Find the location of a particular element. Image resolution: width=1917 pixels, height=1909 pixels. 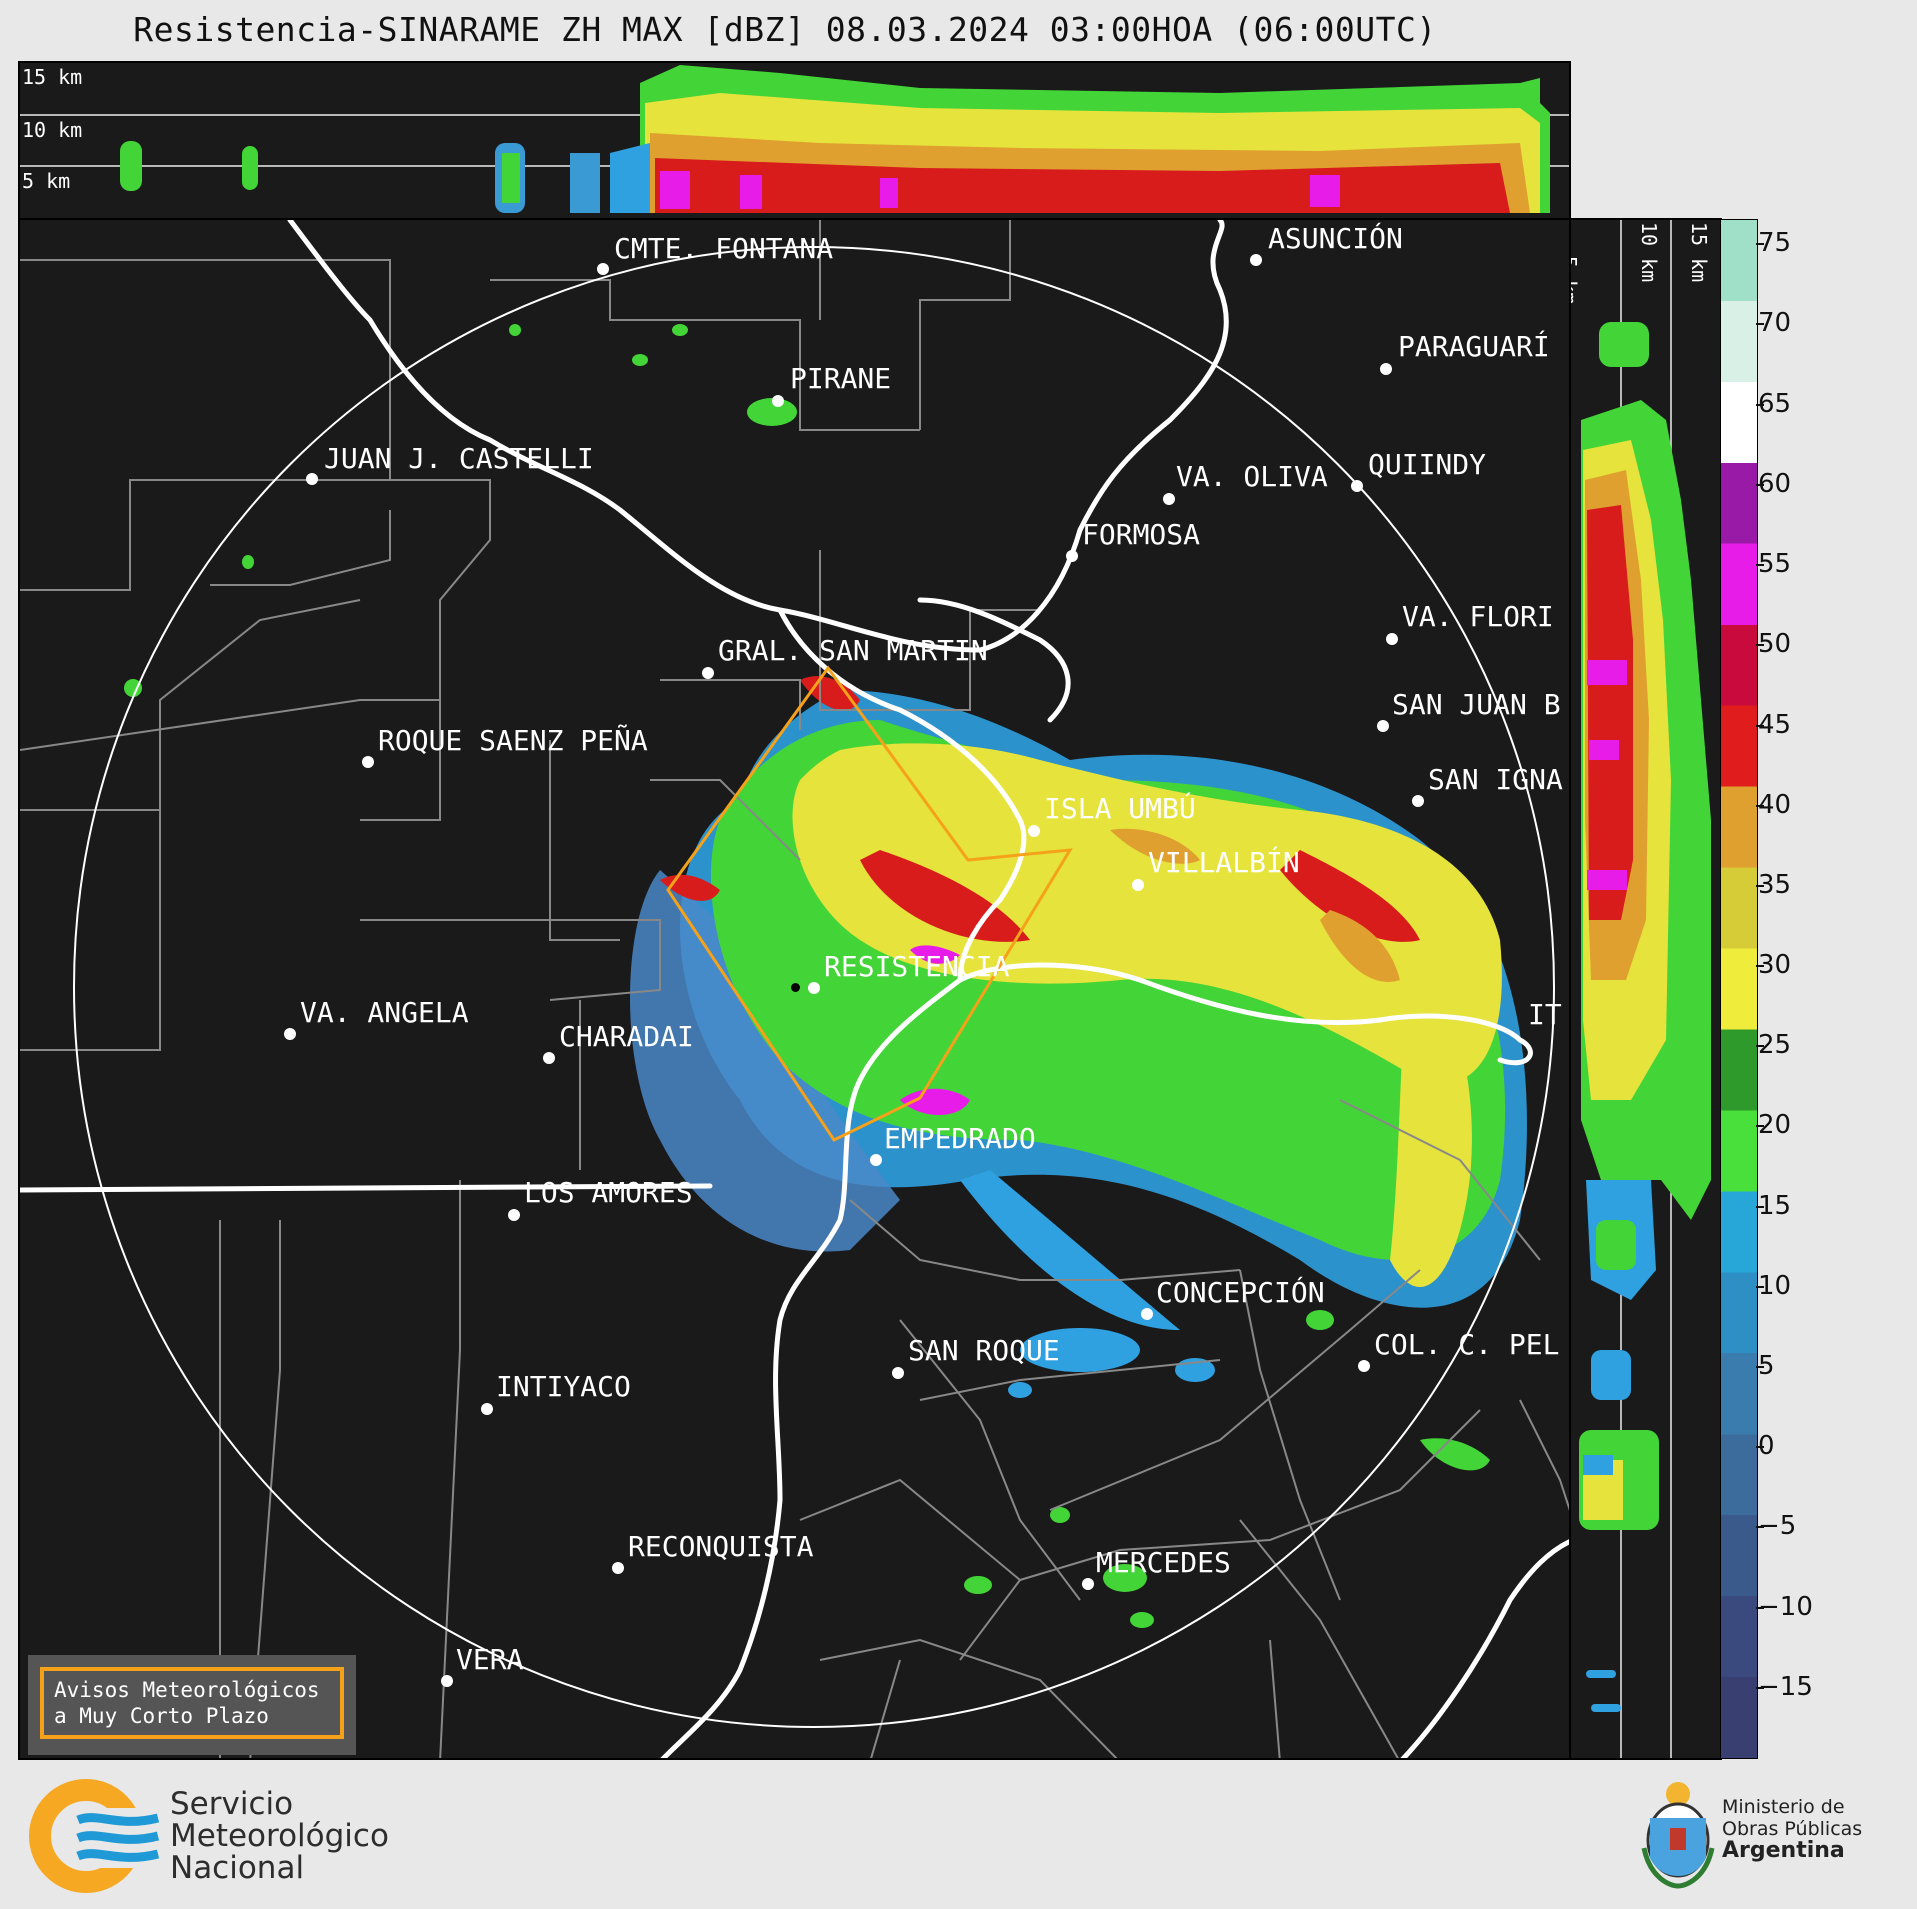

ministry-logo: Ministerio de Obras Públicas Argentina is located at coordinates (1770, 1835).